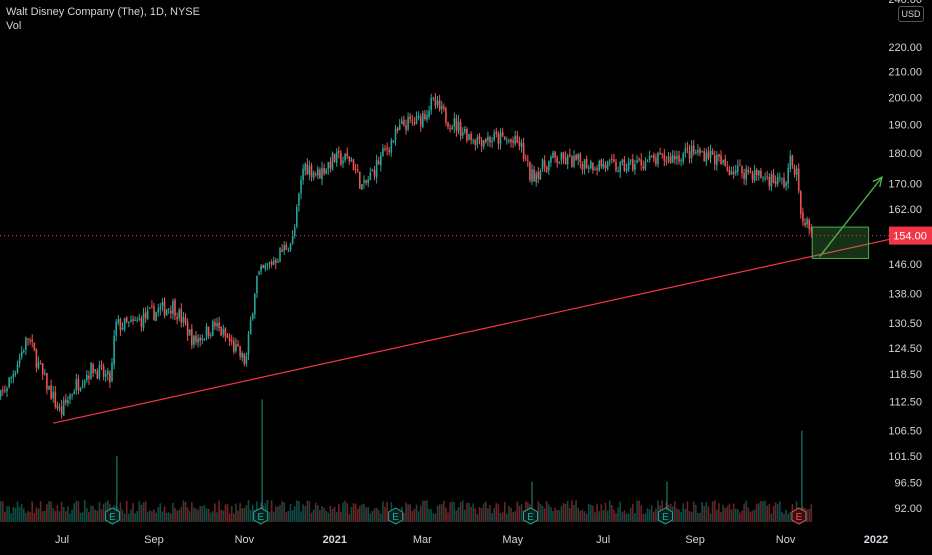 Image resolution: width=932 pixels, height=555 pixels. Describe the element at coordinates (905, 324) in the screenshot. I see `y-tick-label: 130.50` at that location.